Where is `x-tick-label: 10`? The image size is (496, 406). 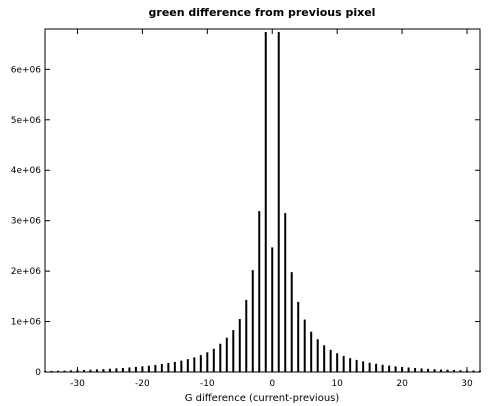
x-tick-label: 10 is located at coordinates (337, 384).